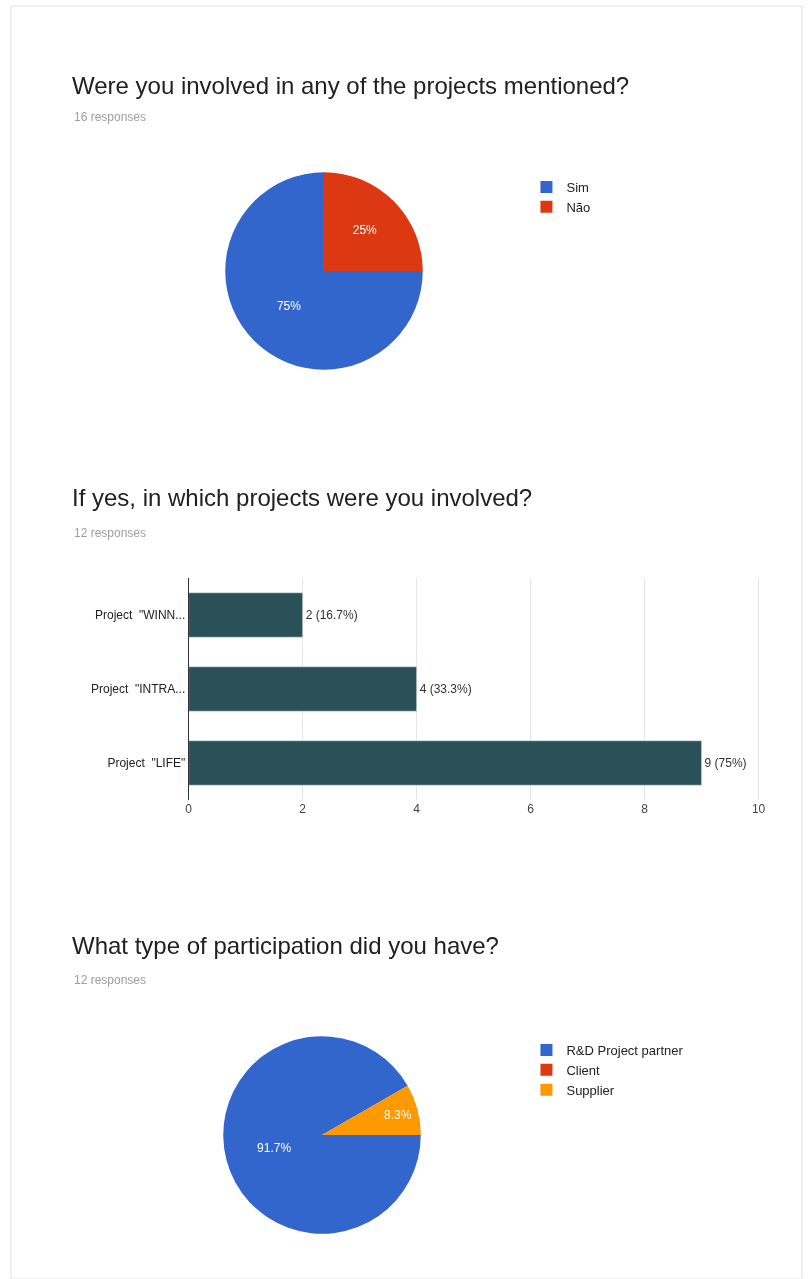 Image resolution: width=810 pixels, height=1279 pixels. What do you see at coordinates (365, 230) in the screenshot?
I see `data-label: 25%` at bounding box center [365, 230].